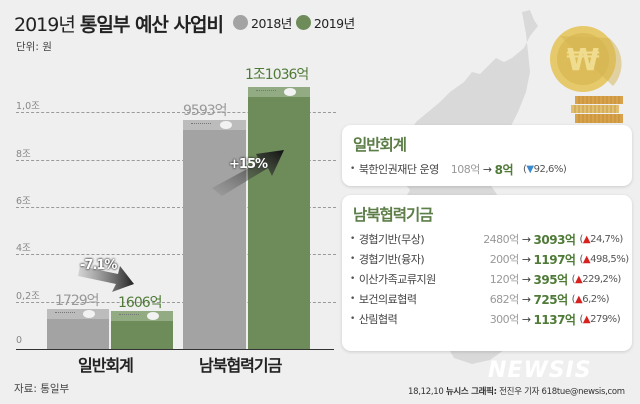  I want to click on increase-arrow-icon, so click(248, 173).